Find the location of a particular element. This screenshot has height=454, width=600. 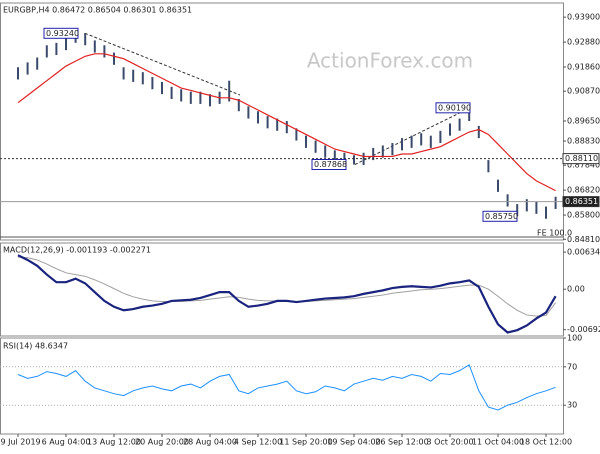

panel-title: MACD(12,26,9) -0.001193 -0.002271 is located at coordinates (77, 250).